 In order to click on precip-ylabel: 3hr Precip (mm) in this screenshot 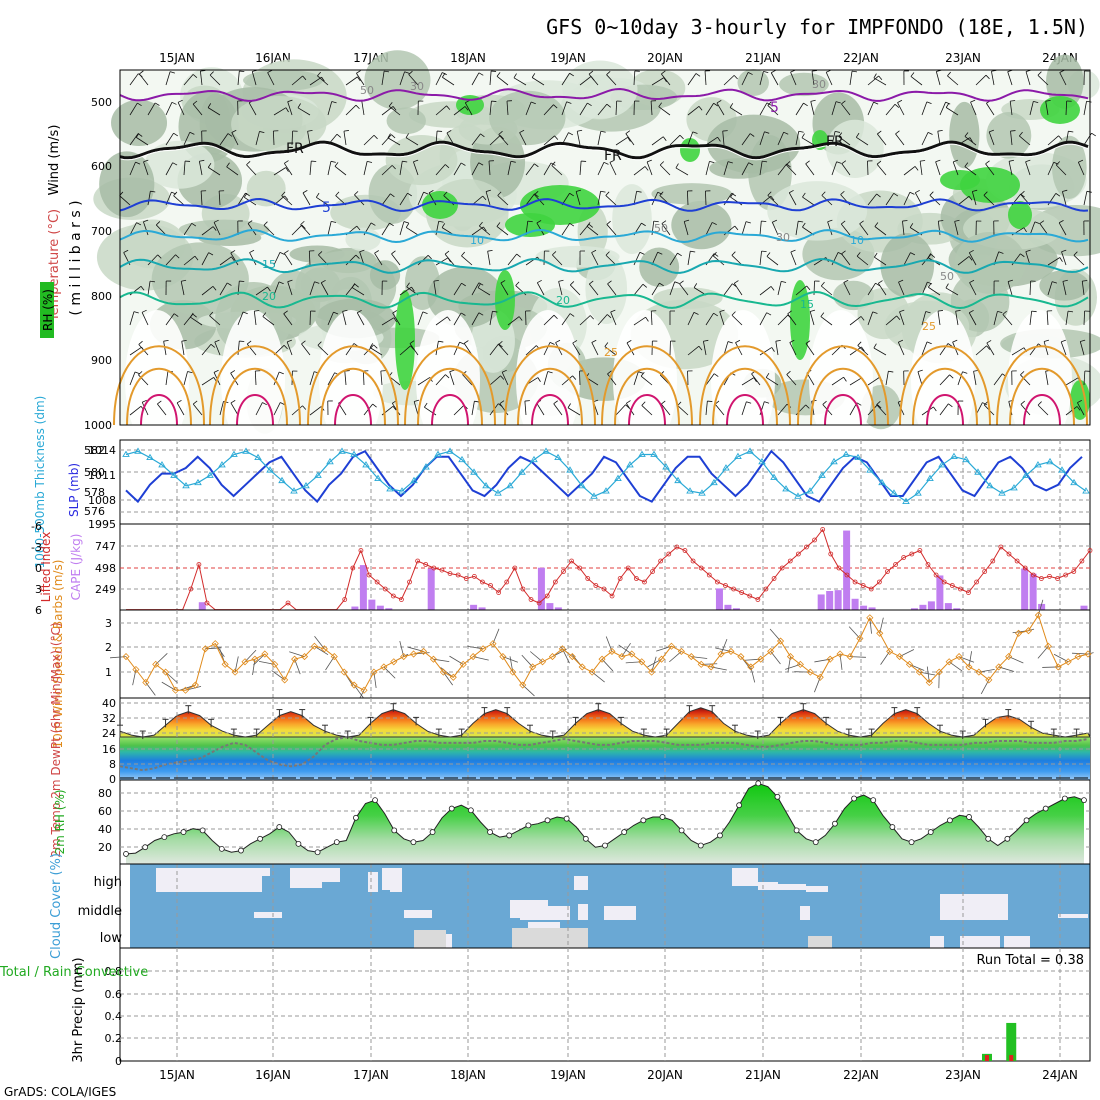, I will do `click(78, 1009)`.